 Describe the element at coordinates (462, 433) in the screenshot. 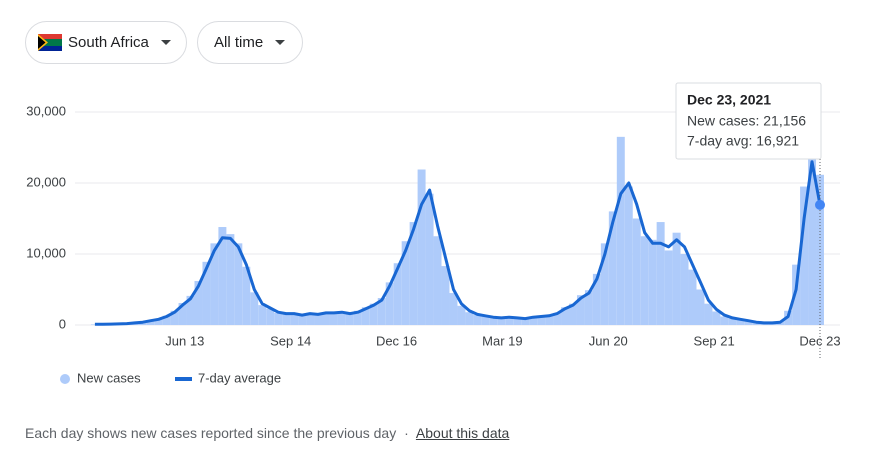

I see `about-link: About this data` at that location.